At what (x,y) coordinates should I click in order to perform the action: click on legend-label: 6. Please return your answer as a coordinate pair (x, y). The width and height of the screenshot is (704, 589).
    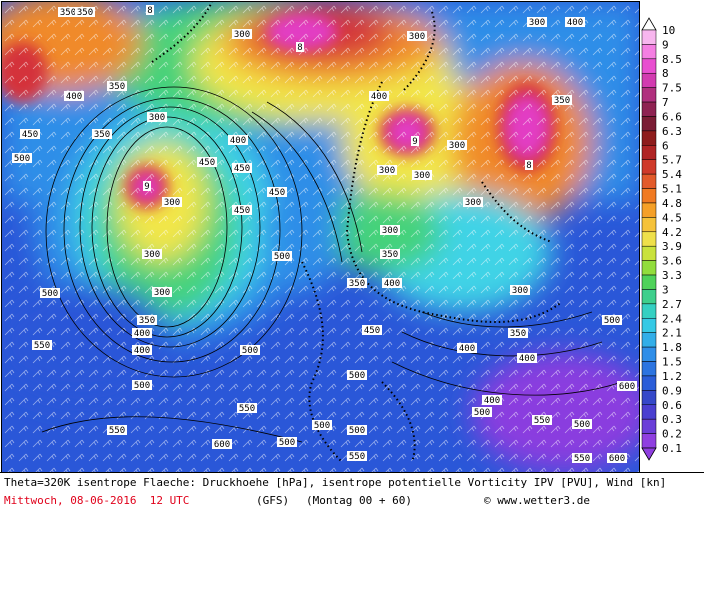
    Looking at the image, I should click on (665, 145).